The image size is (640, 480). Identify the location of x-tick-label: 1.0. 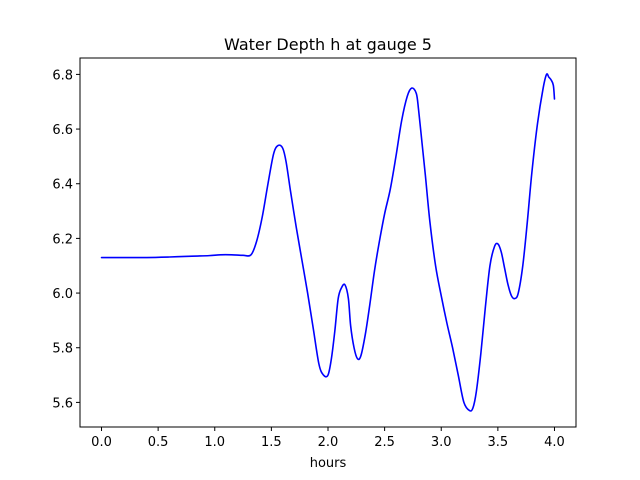
(214, 442).